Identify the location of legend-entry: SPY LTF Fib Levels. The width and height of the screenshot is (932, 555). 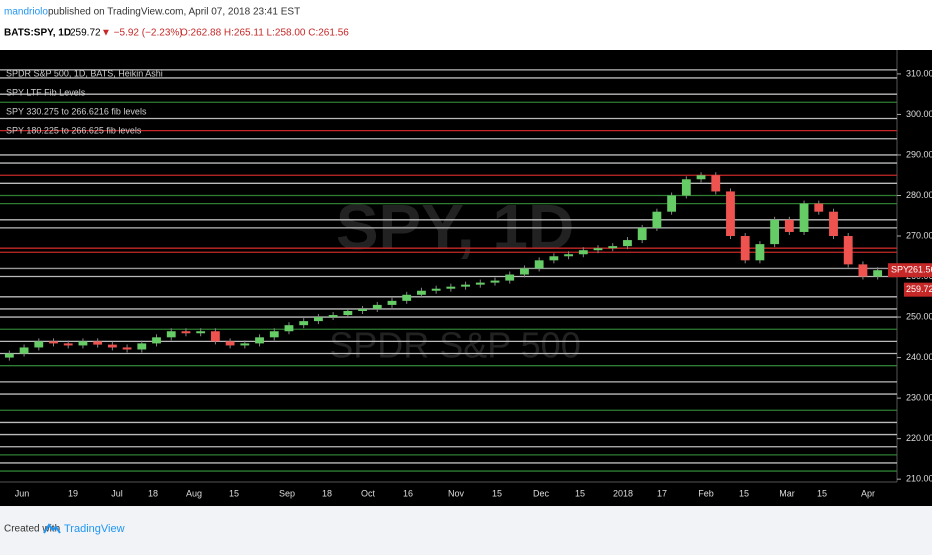
(46, 92).